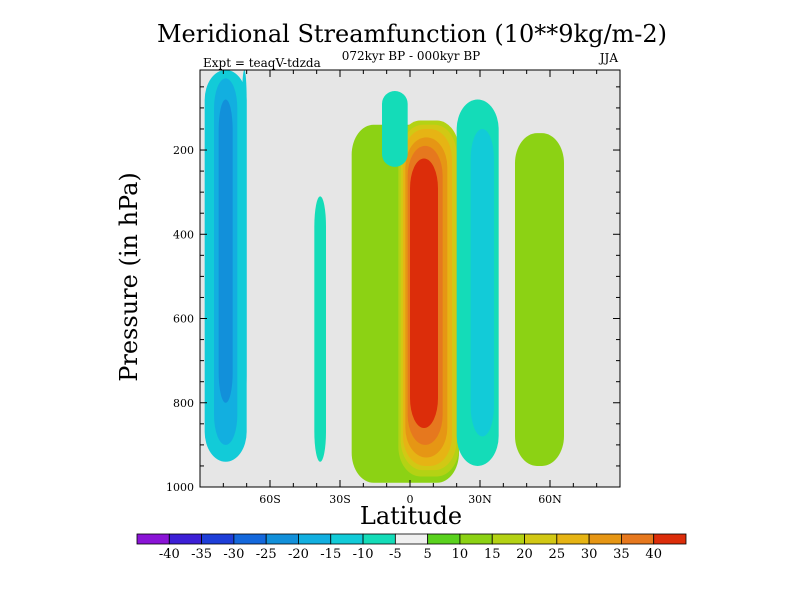 This screenshot has height=604, width=800. What do you see at coordinates (262, 63) in the screenshot?
I see `experiment-label: Expt = teaqV-tdzda` at bounding box center [262, 63].